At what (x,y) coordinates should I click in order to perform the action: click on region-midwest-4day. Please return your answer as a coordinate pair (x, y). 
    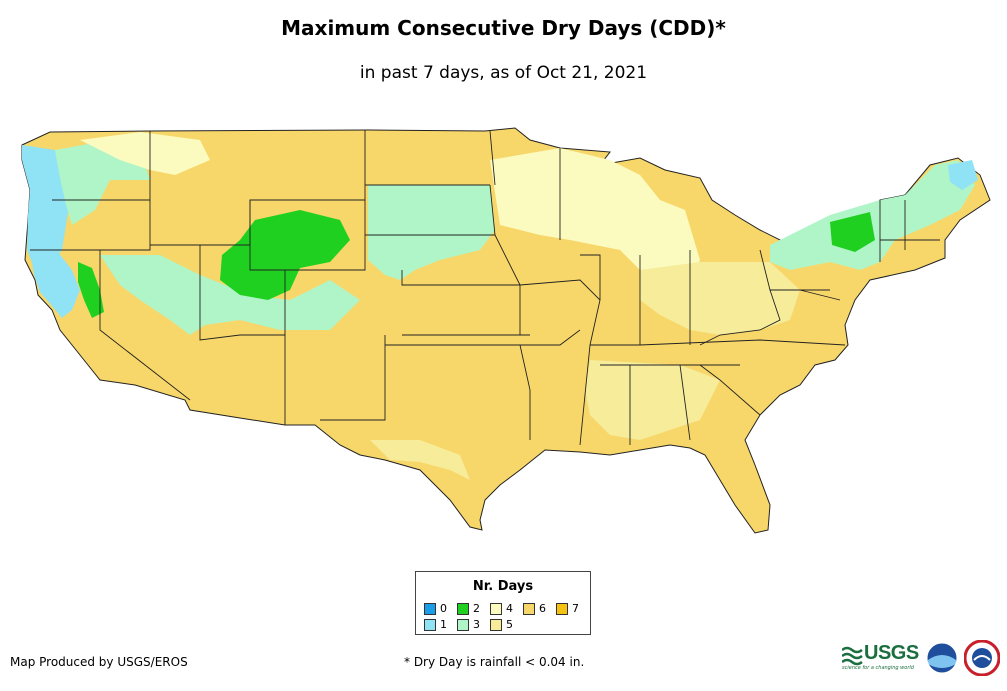
    Looking at the image, I should click on (595, 214).